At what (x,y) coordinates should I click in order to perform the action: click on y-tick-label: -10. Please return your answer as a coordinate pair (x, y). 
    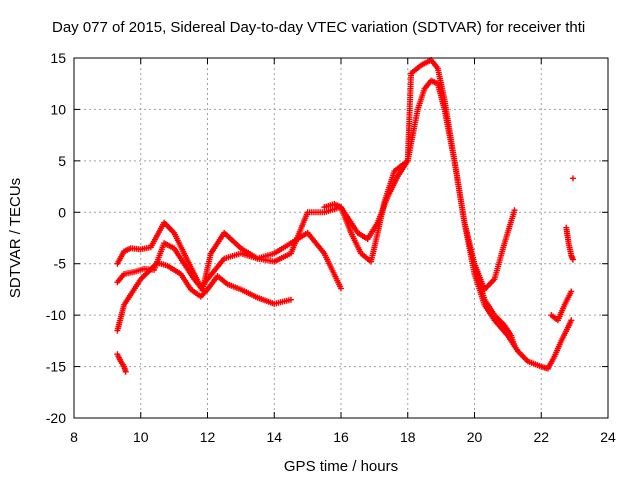
    Looking at the image, I should click on (56, 315).